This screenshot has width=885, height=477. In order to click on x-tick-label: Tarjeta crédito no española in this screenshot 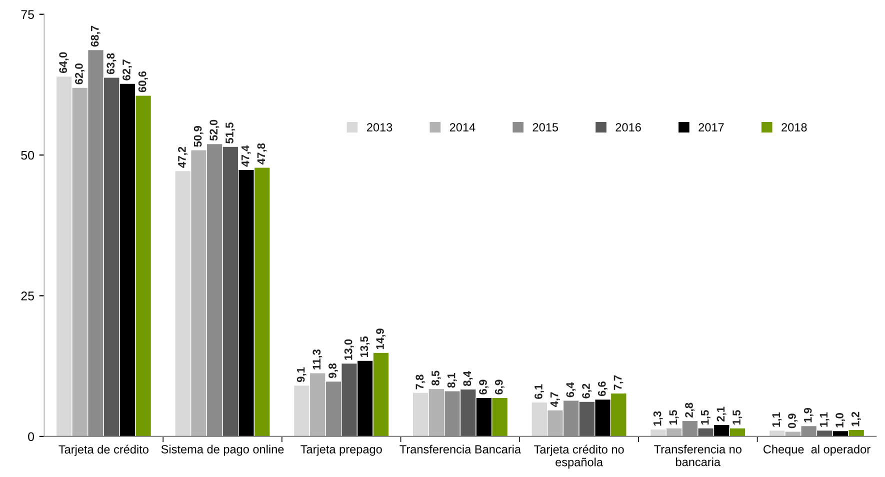, I will do `click(579, 456)`.